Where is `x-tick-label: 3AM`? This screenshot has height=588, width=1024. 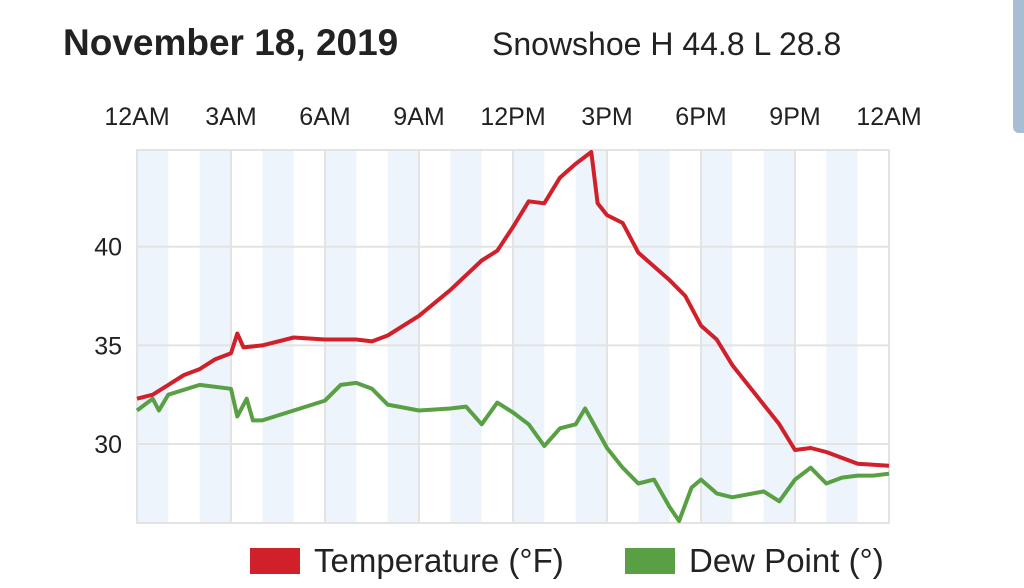
x-tick-label: 3AM is located at coordinates (230, 117).